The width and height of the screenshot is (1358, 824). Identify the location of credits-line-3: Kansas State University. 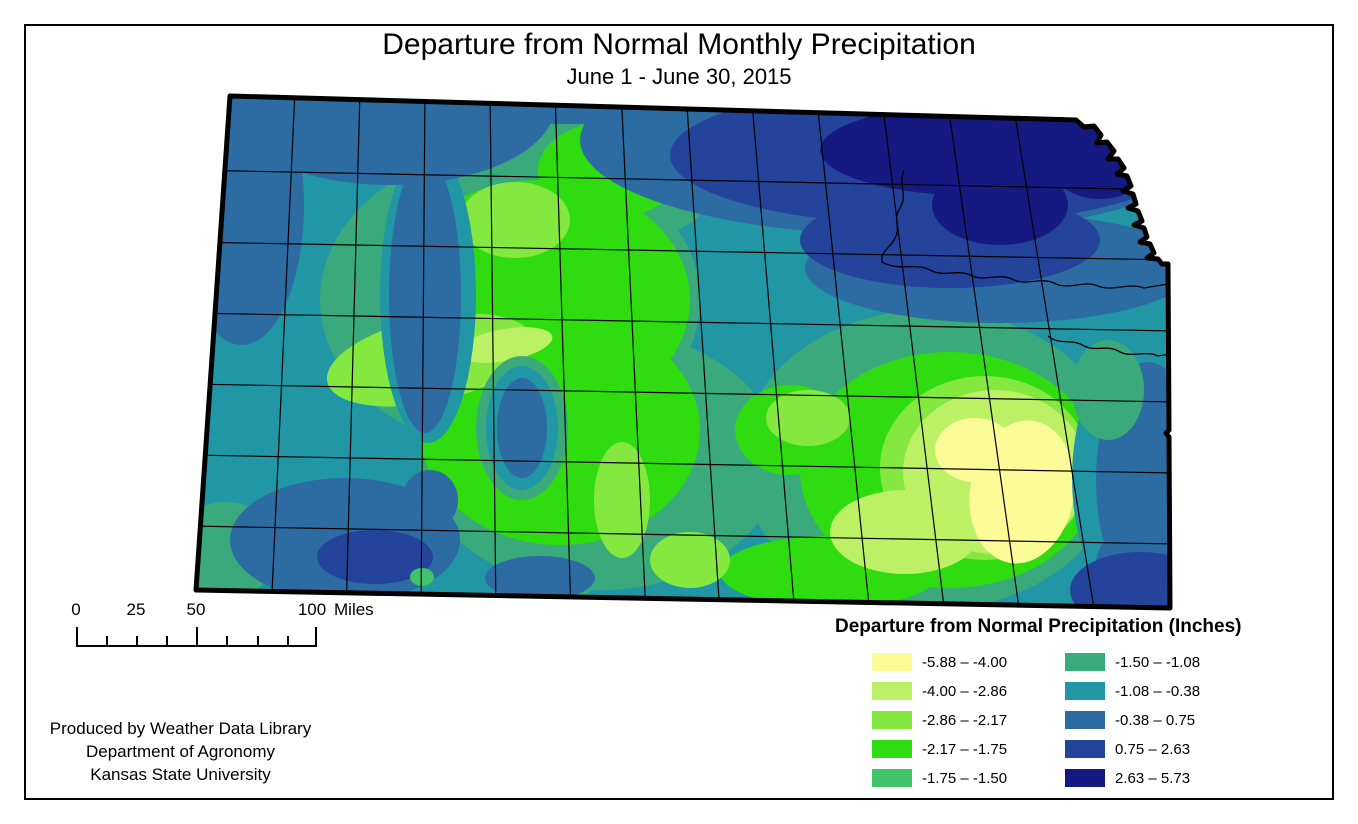
(180, 774).